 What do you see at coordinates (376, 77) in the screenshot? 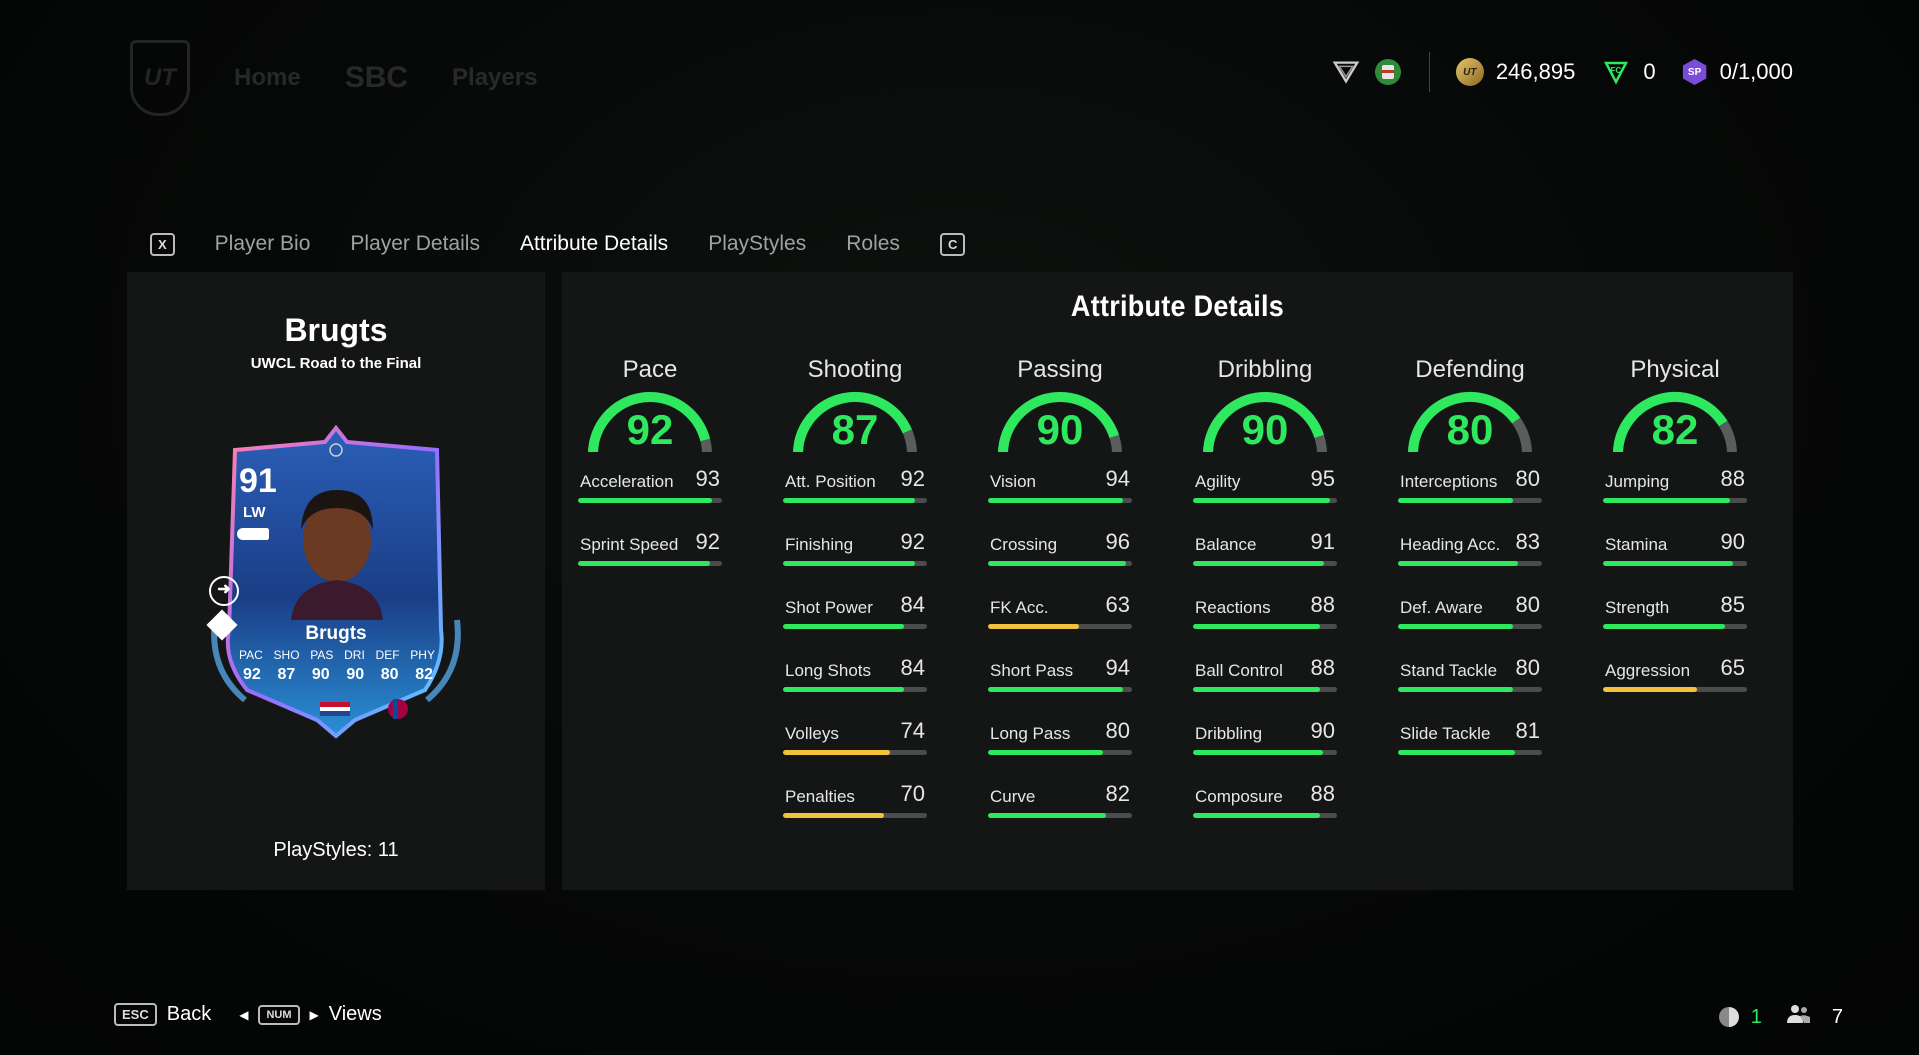
I see `nav-sbc: SBC` at bounding box center [376, 77].